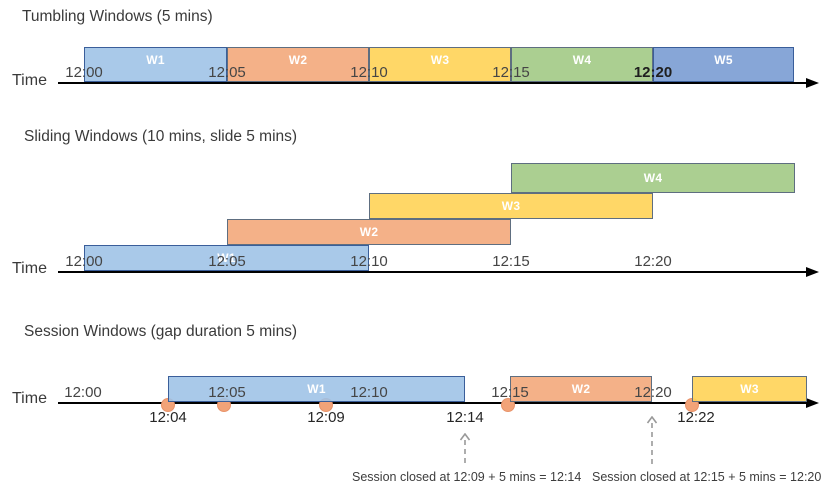 The image size is (829, 498). I want to click on tumbling-time-label: Time, so click(29, 80).